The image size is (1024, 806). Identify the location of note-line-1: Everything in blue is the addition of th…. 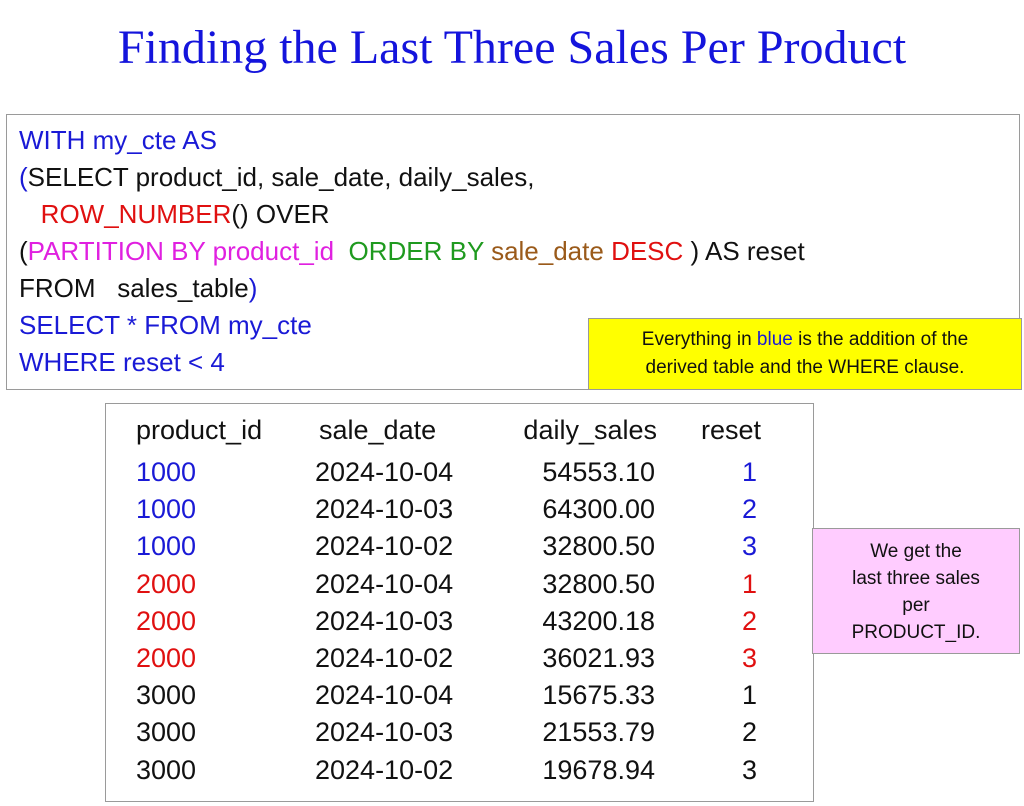
(805, 340).